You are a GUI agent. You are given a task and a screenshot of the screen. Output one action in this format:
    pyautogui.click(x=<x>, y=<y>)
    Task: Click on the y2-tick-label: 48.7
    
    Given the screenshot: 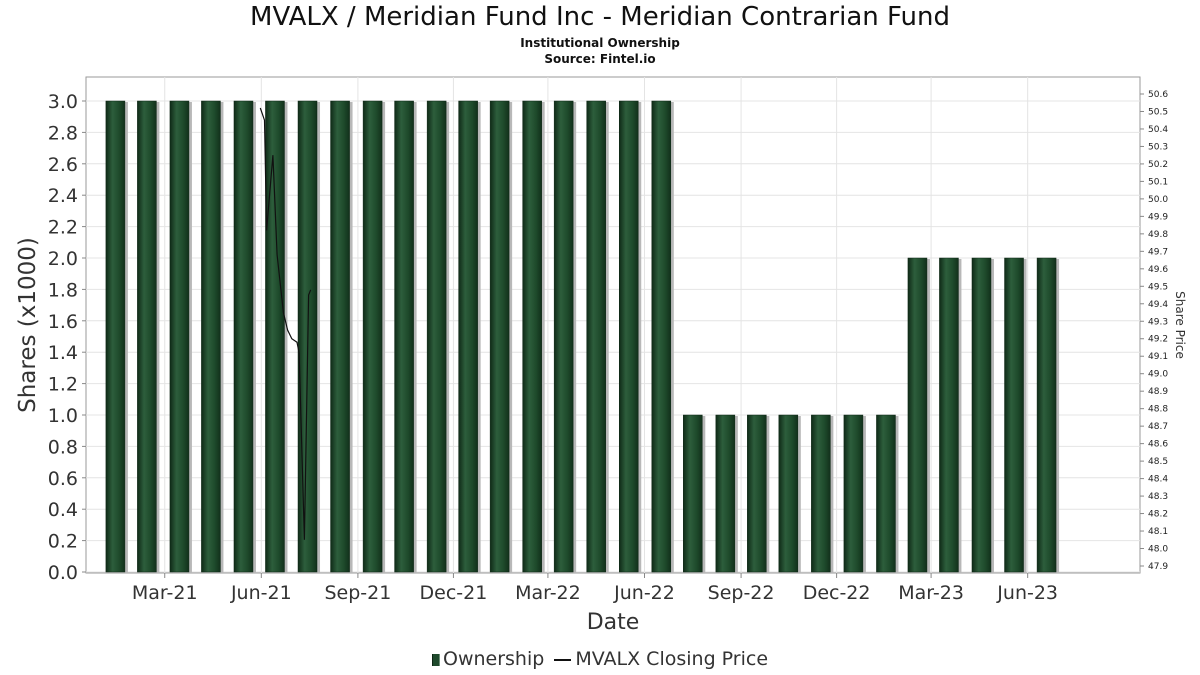 What is the action you would take?
    pyautogui.click(x=1158, y=427)
    